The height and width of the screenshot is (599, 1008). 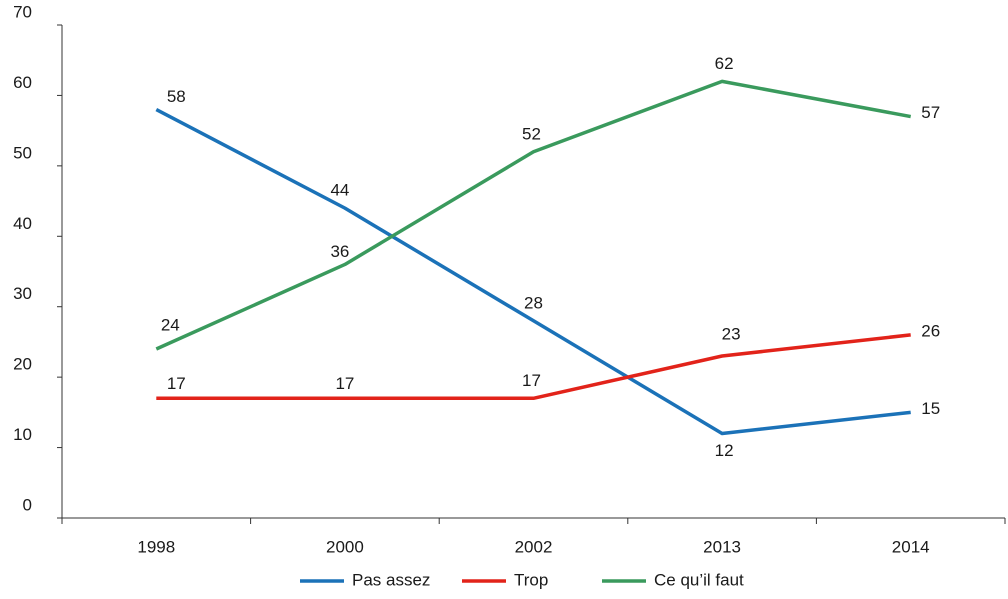 What do you see at coordinates (533, 367) in the screenshot?
I see `series-line` at bounding box center [533, 367].